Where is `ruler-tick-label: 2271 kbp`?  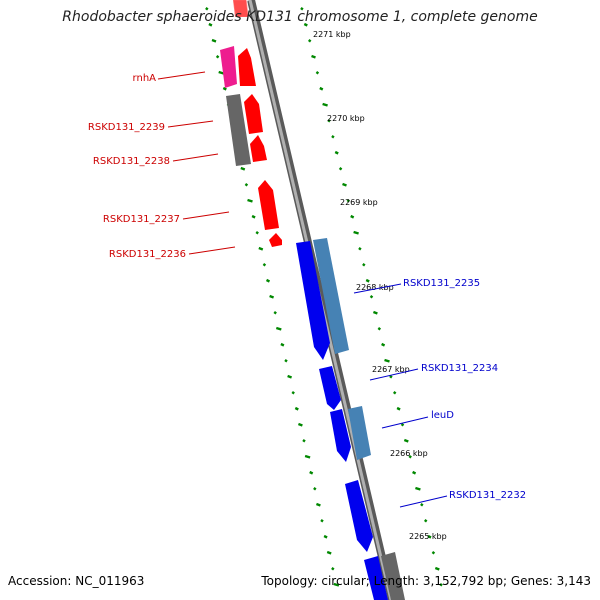
ruler-tick-label: 2271 kbp is located at coordinates (332, 34).